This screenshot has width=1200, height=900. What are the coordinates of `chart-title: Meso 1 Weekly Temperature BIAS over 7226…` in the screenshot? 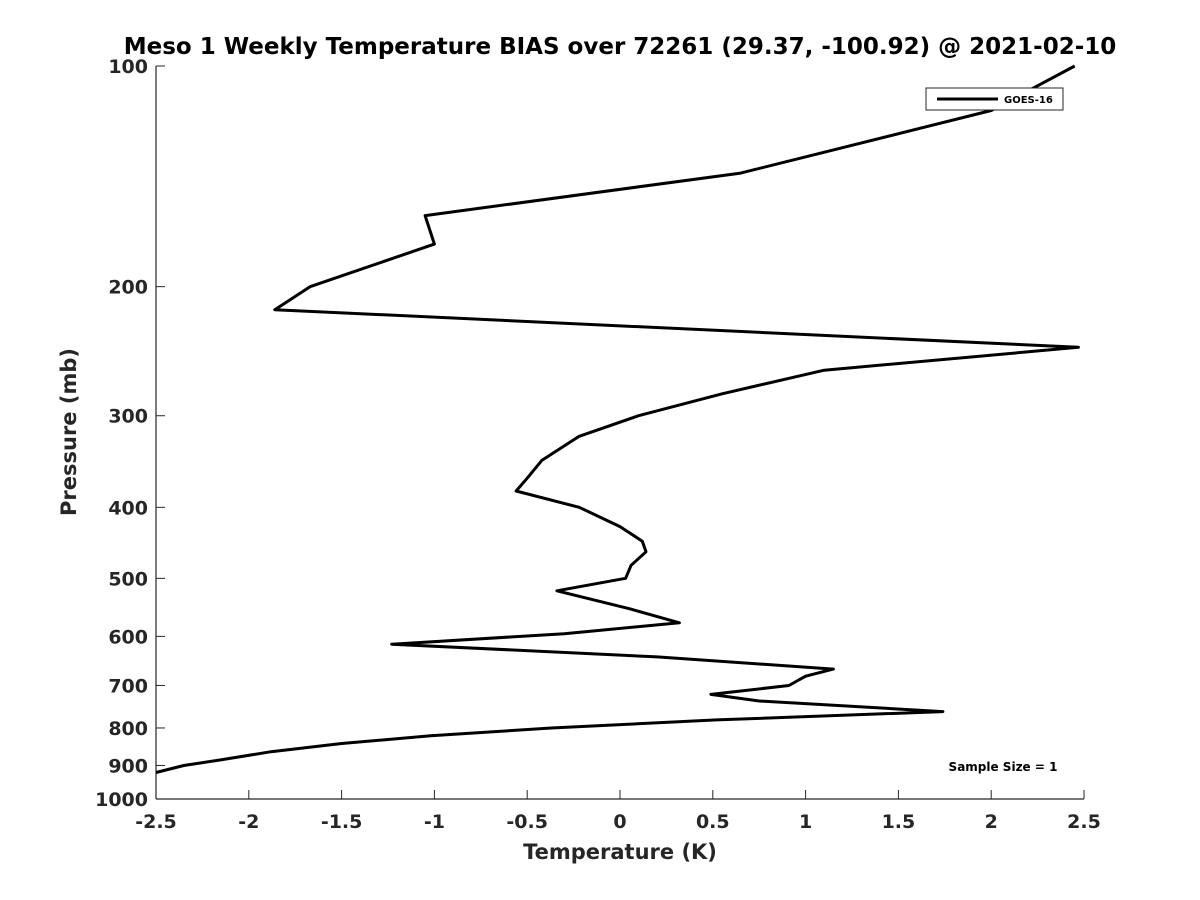 It's located at (620, 47).